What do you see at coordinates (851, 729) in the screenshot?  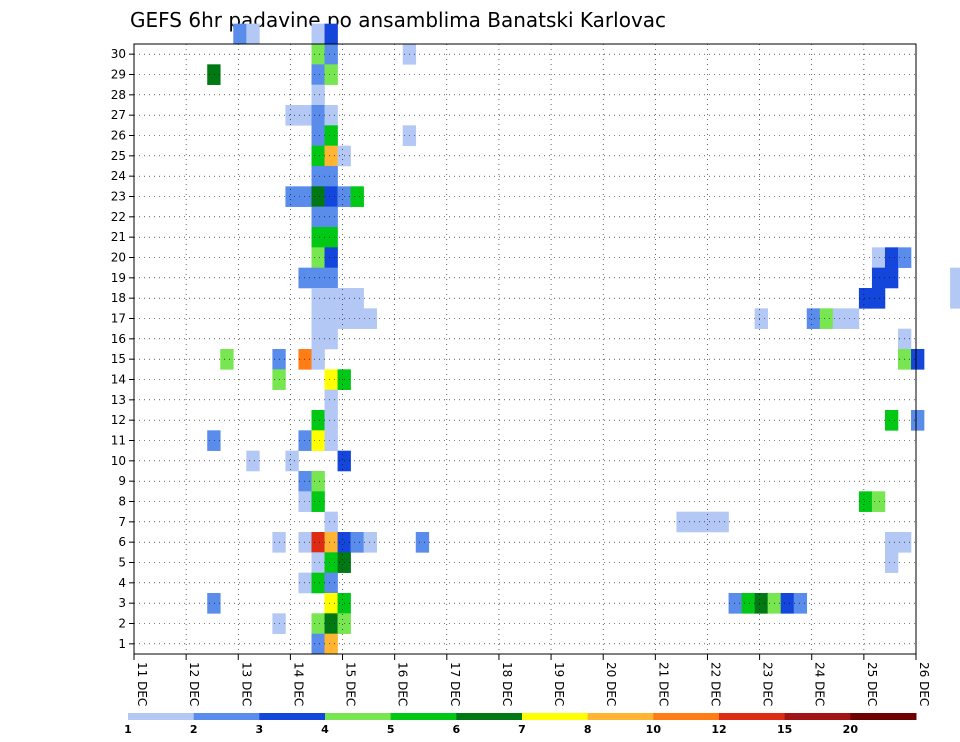 I see `legend-label: 20` at bounding box center [851, 729].